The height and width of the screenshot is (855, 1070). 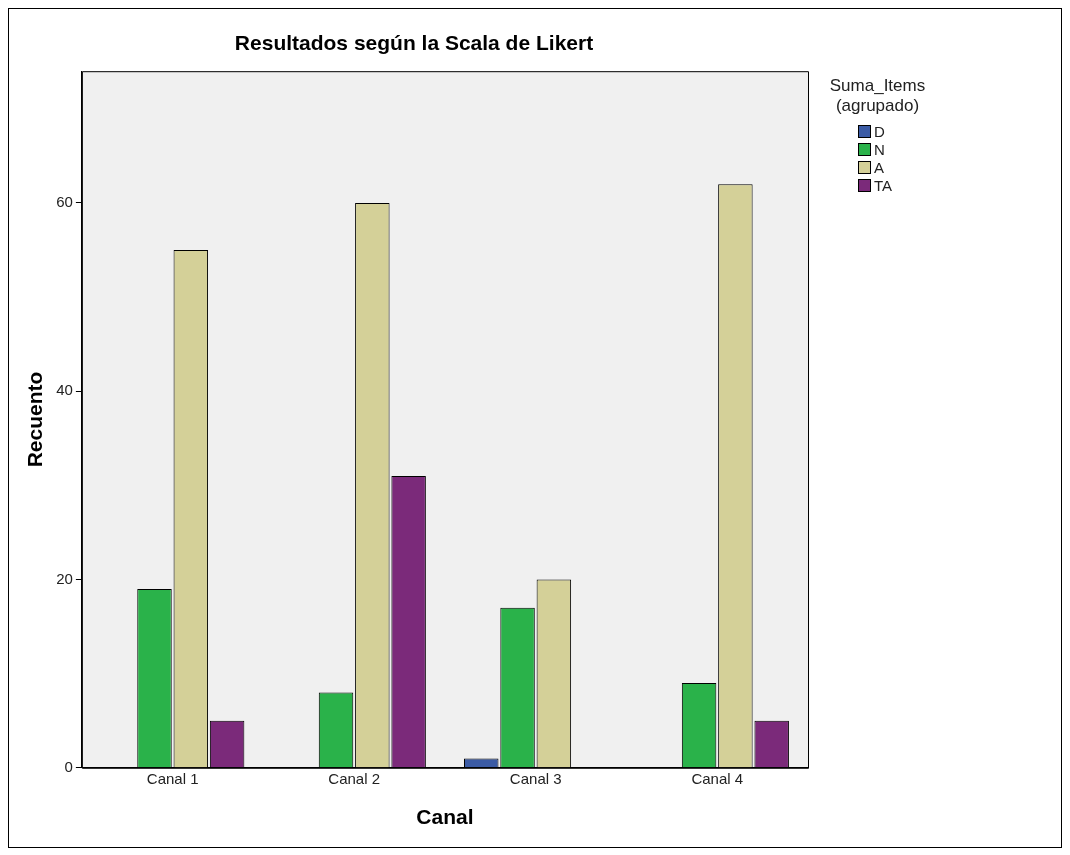 I want to click on legend-label: A, so click(x=879, y=167).